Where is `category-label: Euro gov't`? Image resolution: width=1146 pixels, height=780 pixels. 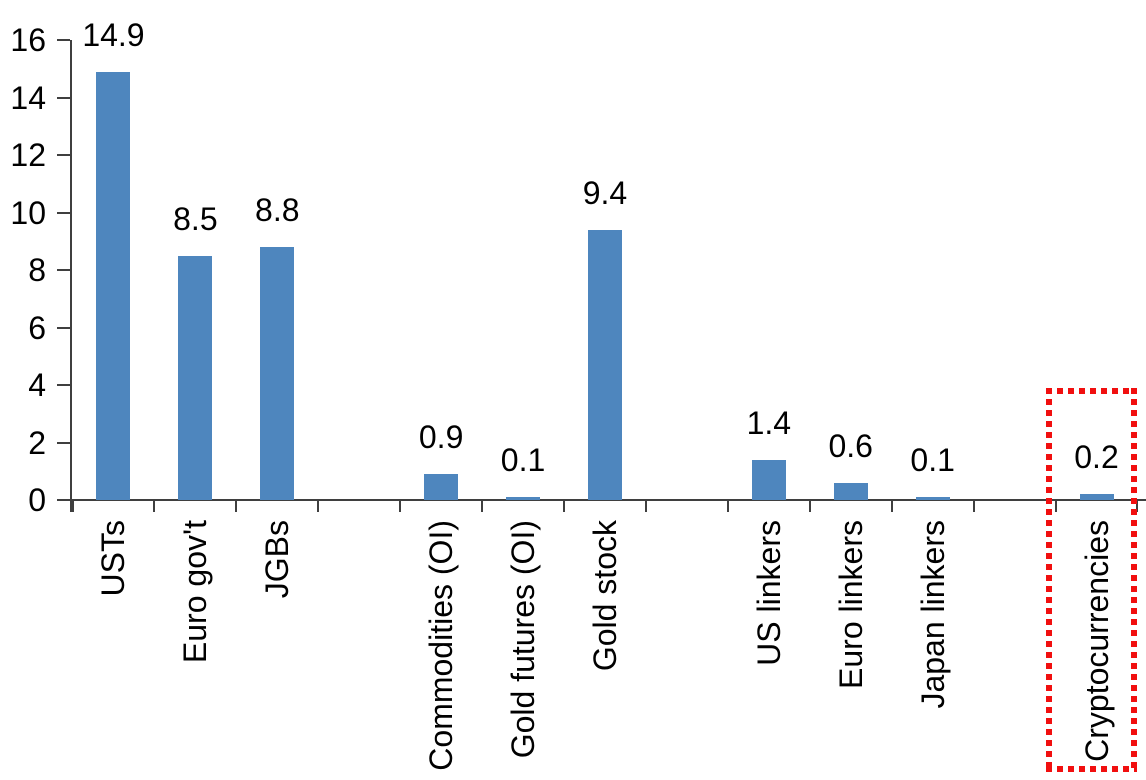
category-label: Euro gov't is located at coordinates (195, 592).